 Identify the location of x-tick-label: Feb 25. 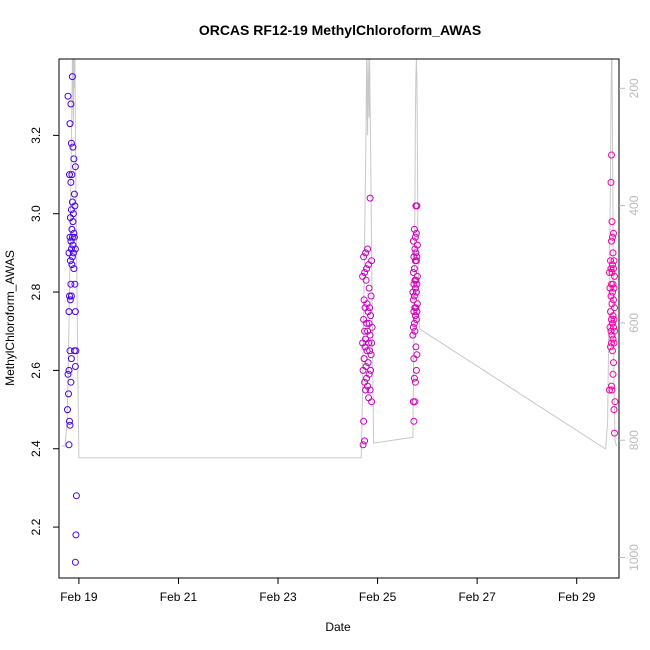
(378, 597).